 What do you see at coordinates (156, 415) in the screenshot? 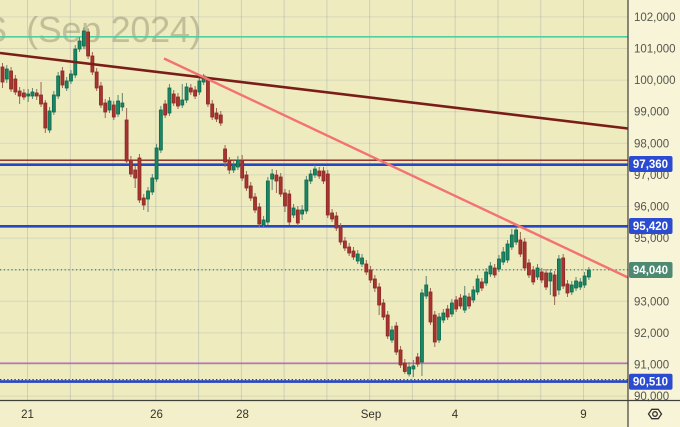
I see `svg-text: 26` at bounding box center [156, 415].